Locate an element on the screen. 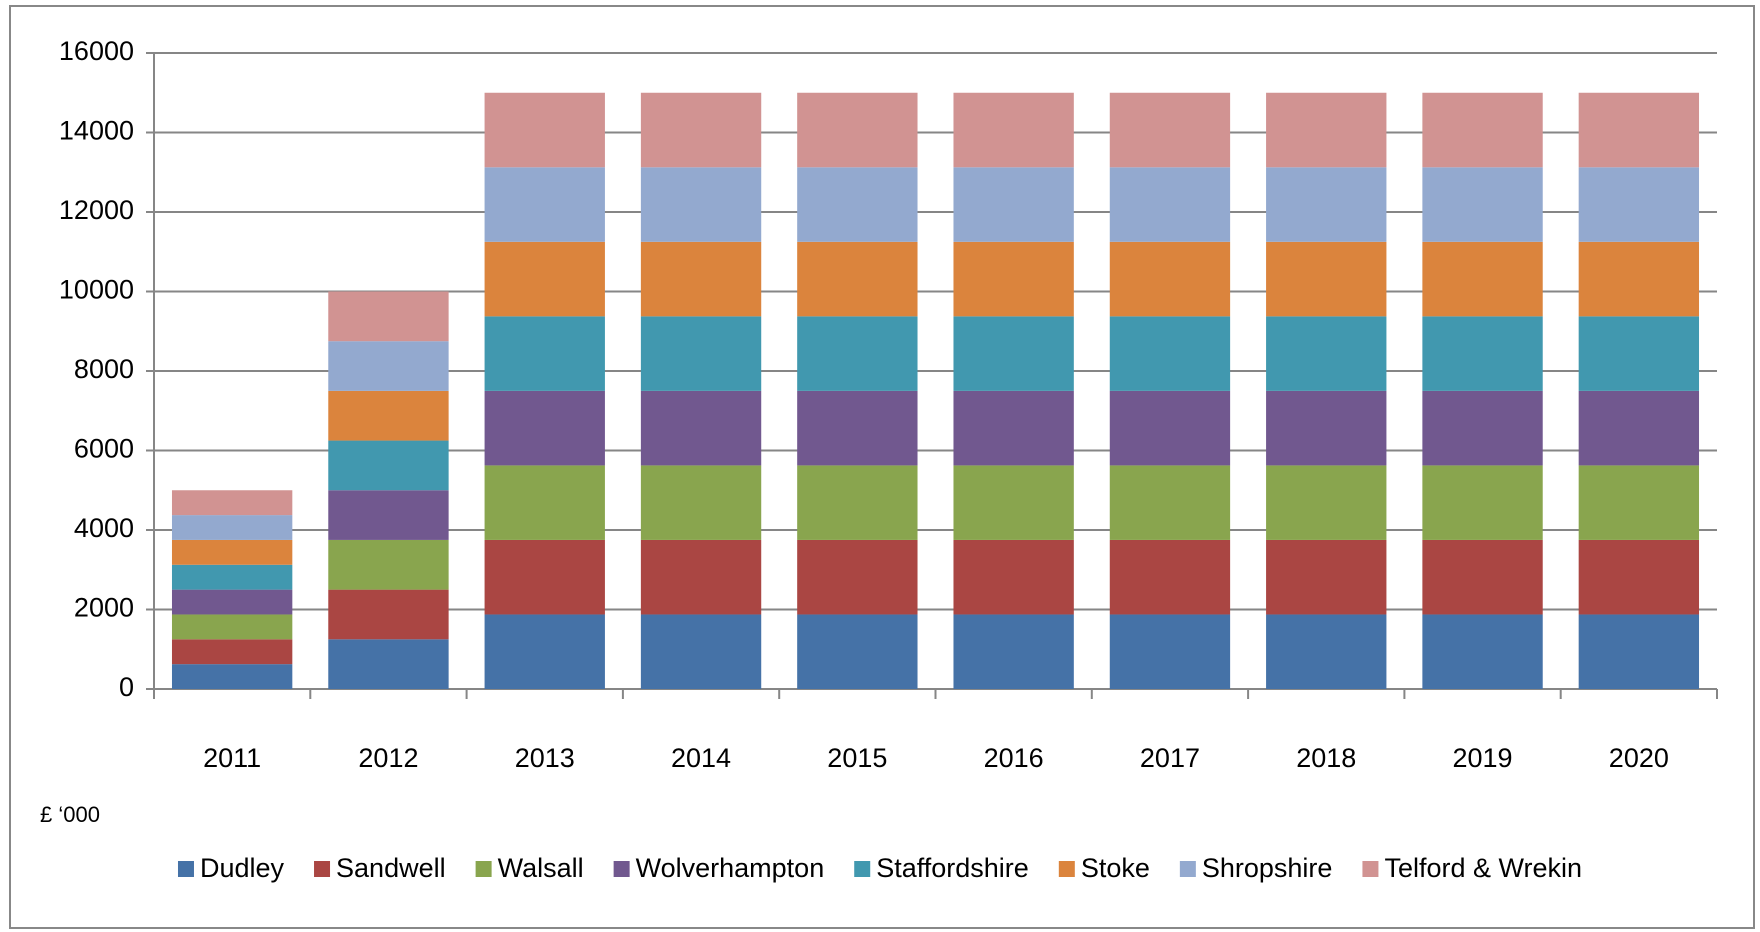 The image size is (1760, 932). legend-label: Staffordshire is located at coordinates (952, 868).